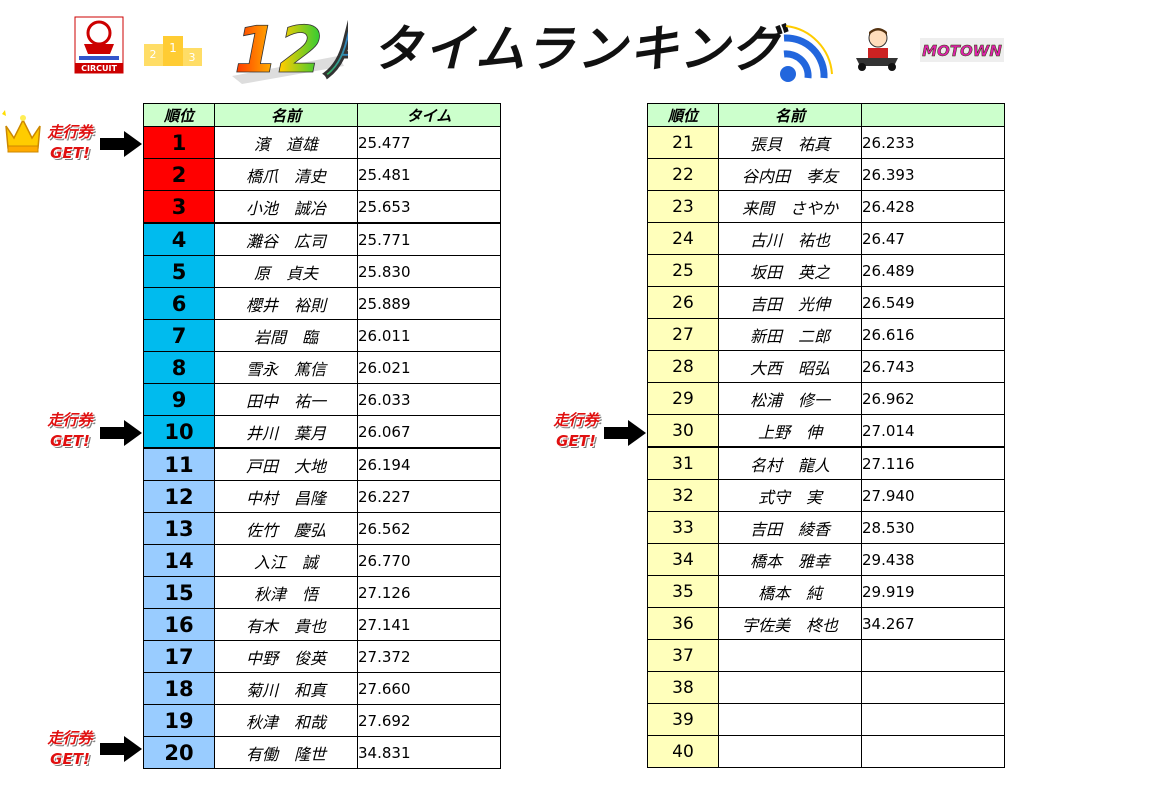 This screenshot has width=1152, height=799. I want to click on time-cell: 26.033, so click(429, 399).